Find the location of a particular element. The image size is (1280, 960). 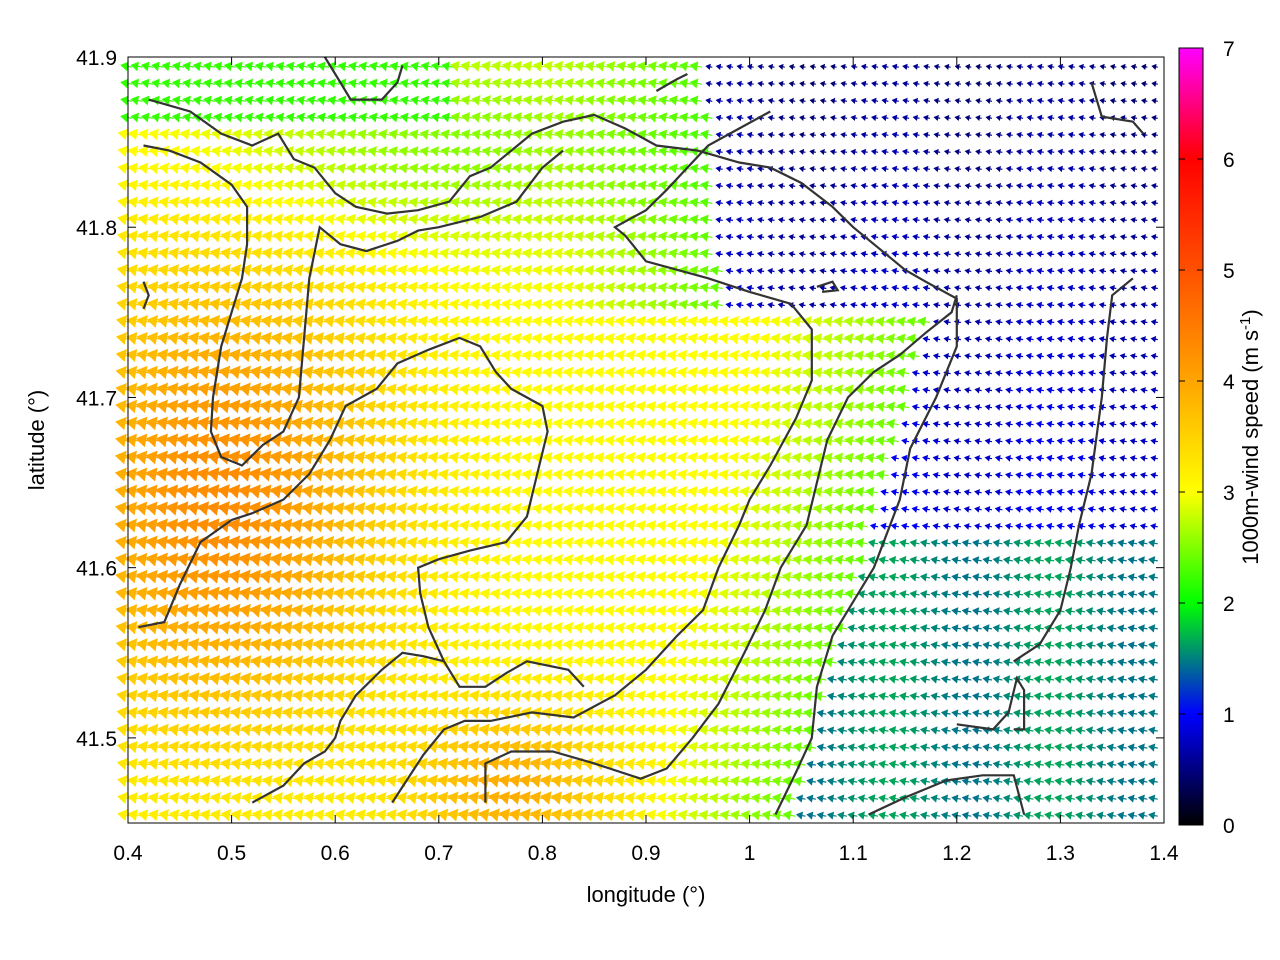

y-tick-label: 41.5 is located at coordinates (96, 739).